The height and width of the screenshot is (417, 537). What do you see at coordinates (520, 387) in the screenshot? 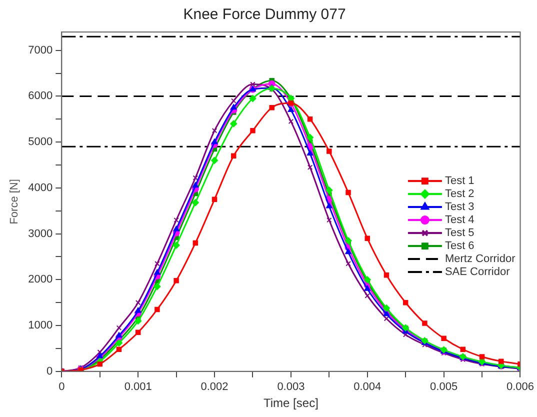
I see `x-tick-label: 0.006` at bounding box center [520, 387].